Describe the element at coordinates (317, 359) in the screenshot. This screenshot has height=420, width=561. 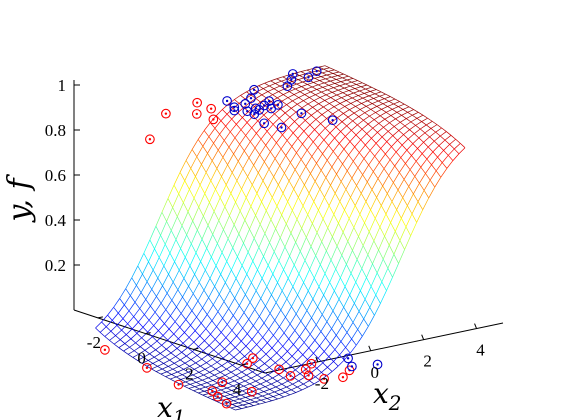
I see `x2-tick-mark` at that location.